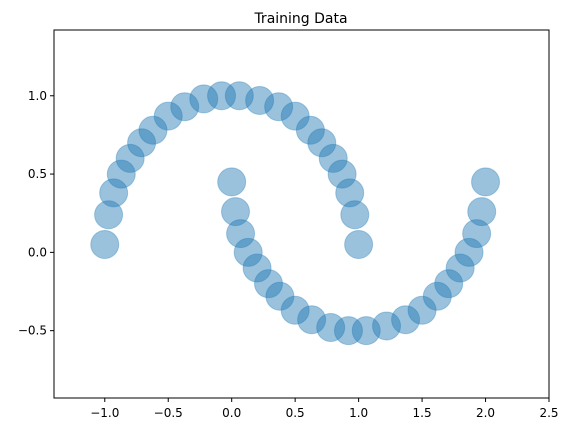 The image size is (569, 435). Describe the element at coordinates (37, 96) in the screenshot. I see `y-tick-label: 1.0` at that location.